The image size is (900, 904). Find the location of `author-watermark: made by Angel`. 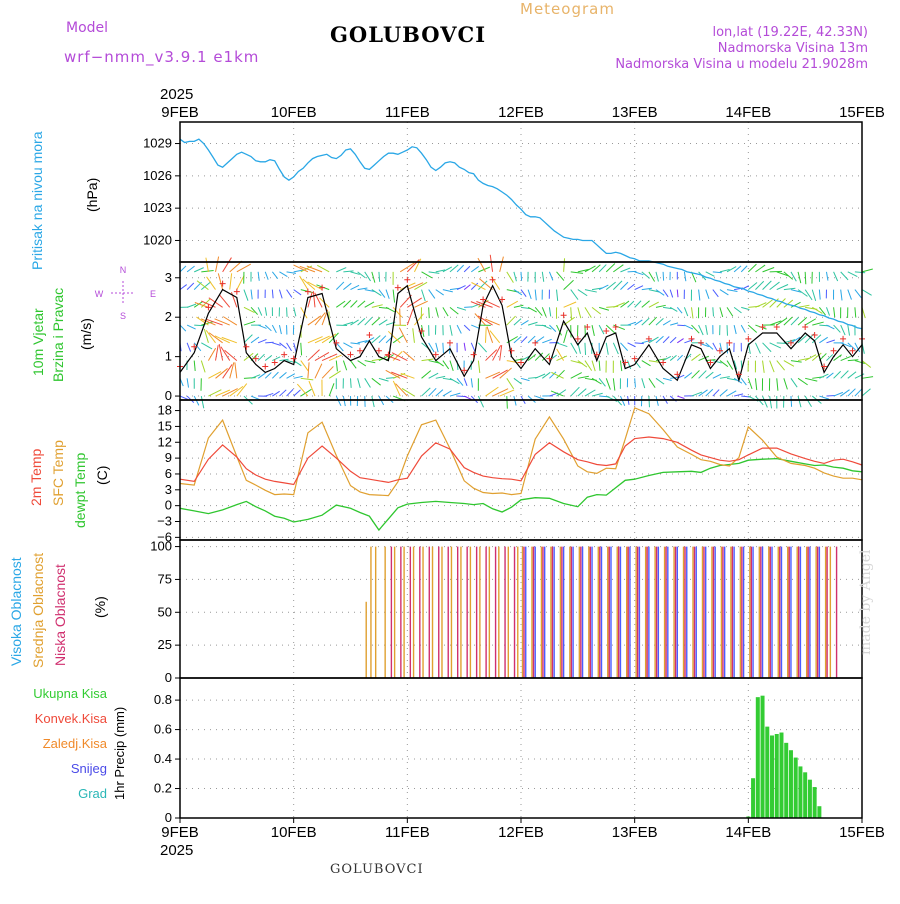

author-watermark: made by Angel is located at coordinates (866, 603).